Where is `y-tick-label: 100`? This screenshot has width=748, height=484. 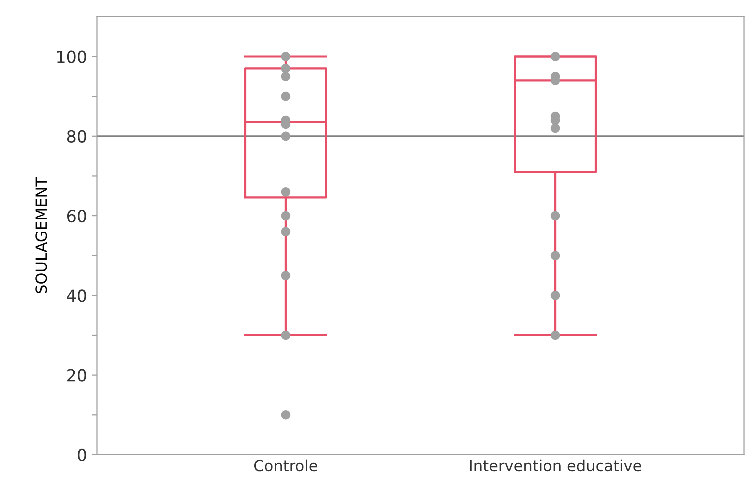 y-tick-label: 100 is located at coordinates (72, 57).